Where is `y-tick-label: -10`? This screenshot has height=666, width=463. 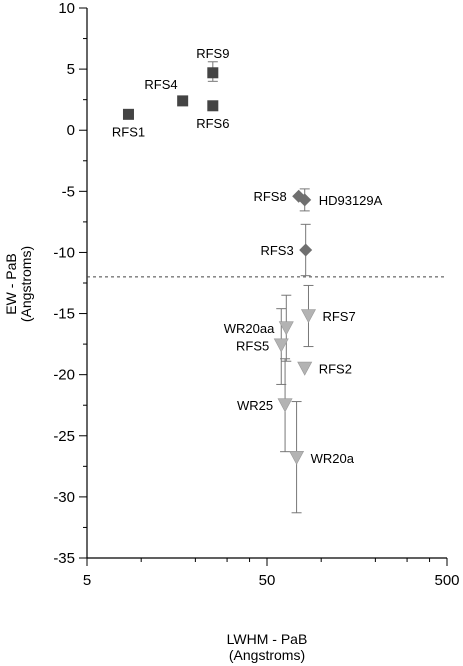 y-tick-label: -10 is located at coordinates (64, 252).